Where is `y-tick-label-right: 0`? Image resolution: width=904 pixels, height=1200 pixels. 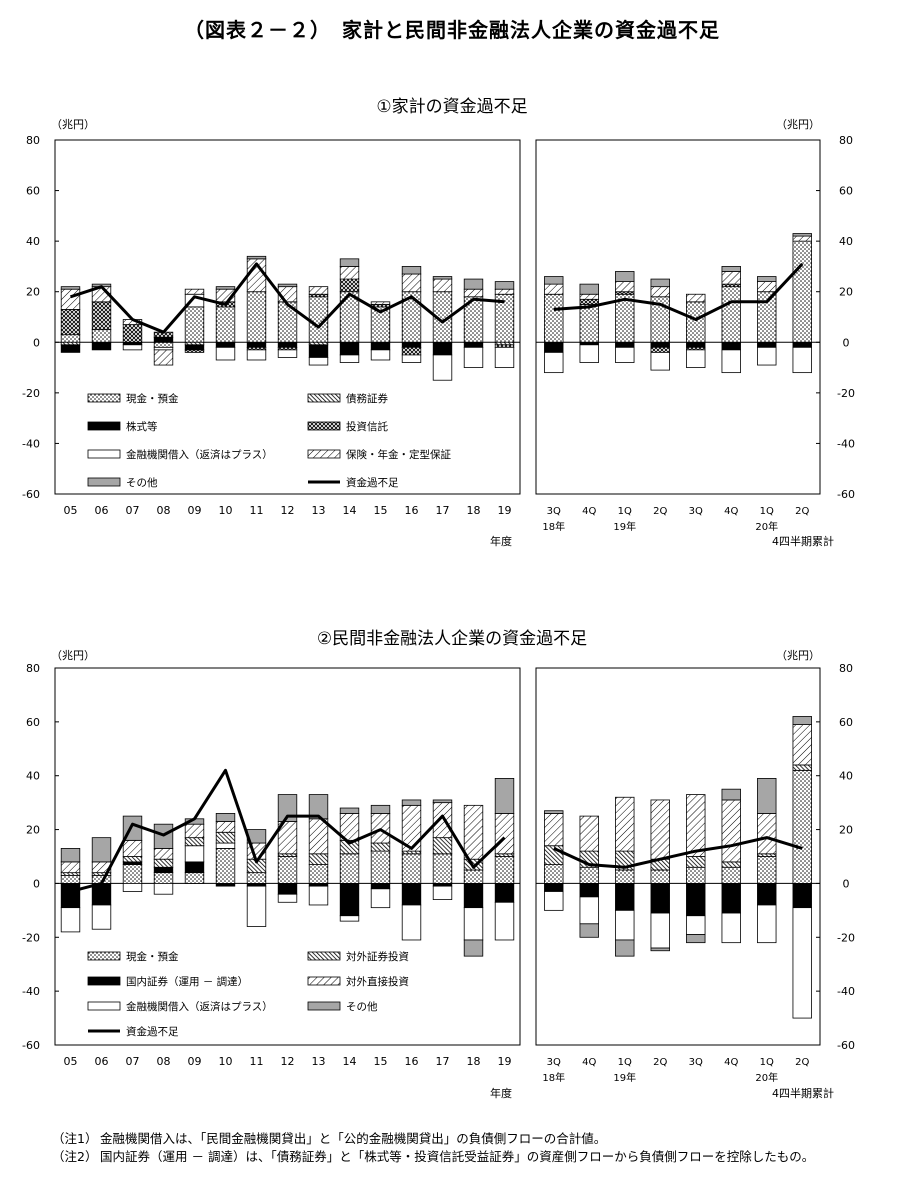 y-tick-label-right: 0 is located at coordinates (846, 883).